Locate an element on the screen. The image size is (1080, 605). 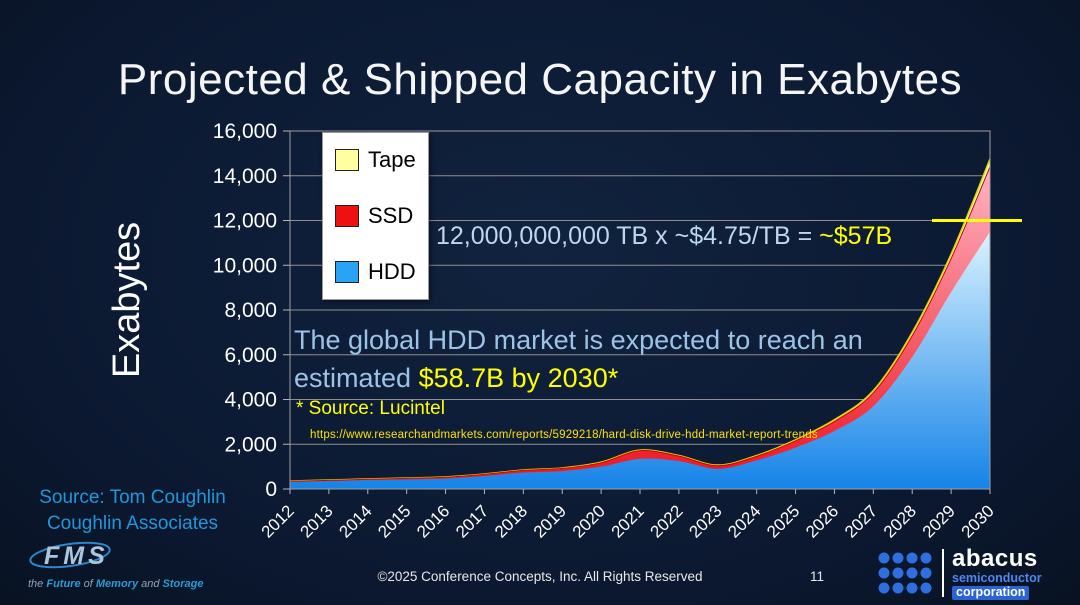
abacus-semiconductor: semiconductor is located at coordinates (997, 578).